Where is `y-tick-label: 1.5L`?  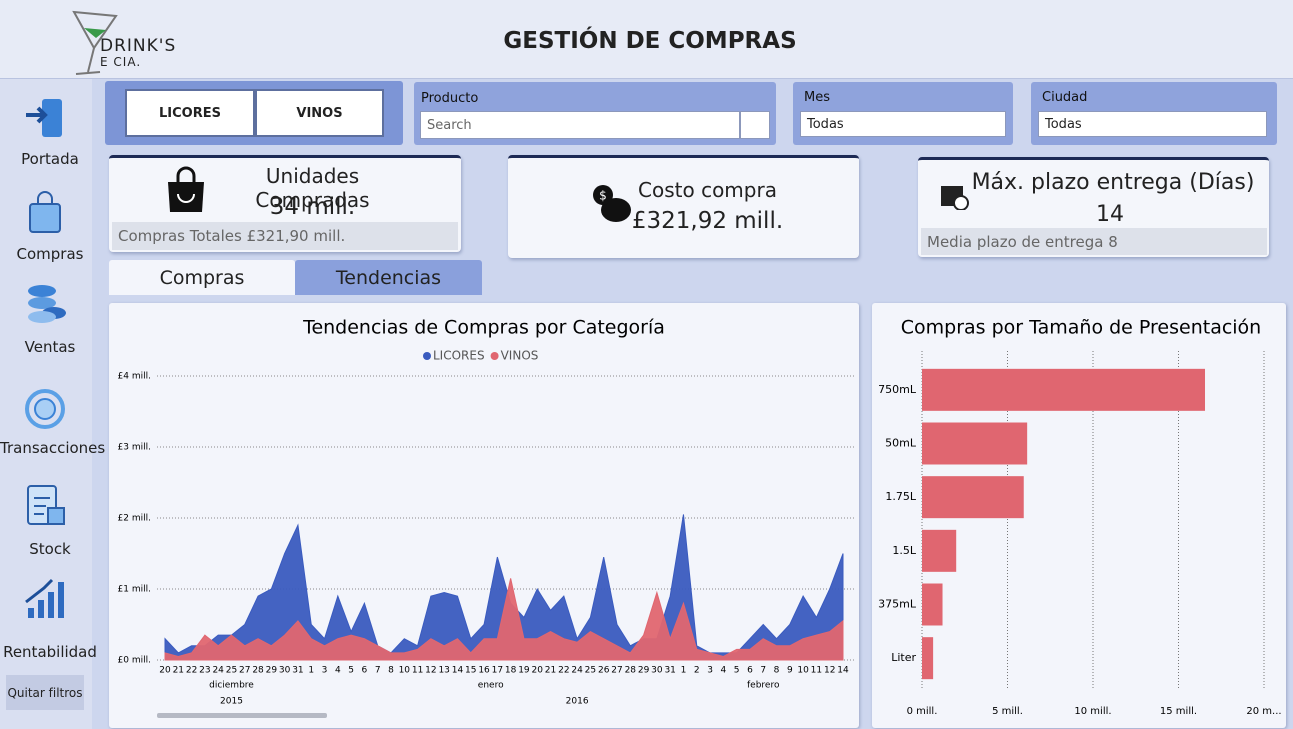
y-tick-label: 1.5L is located at coordinates (904, 550).